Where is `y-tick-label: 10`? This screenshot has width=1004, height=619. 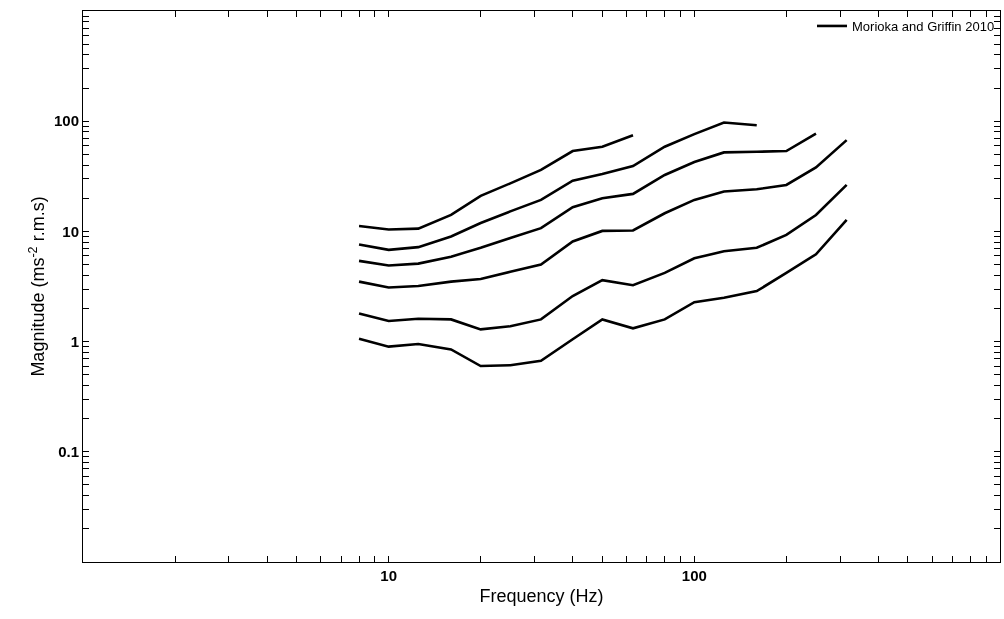 y-tick-label: 10 is located at coordinates (70, 231).